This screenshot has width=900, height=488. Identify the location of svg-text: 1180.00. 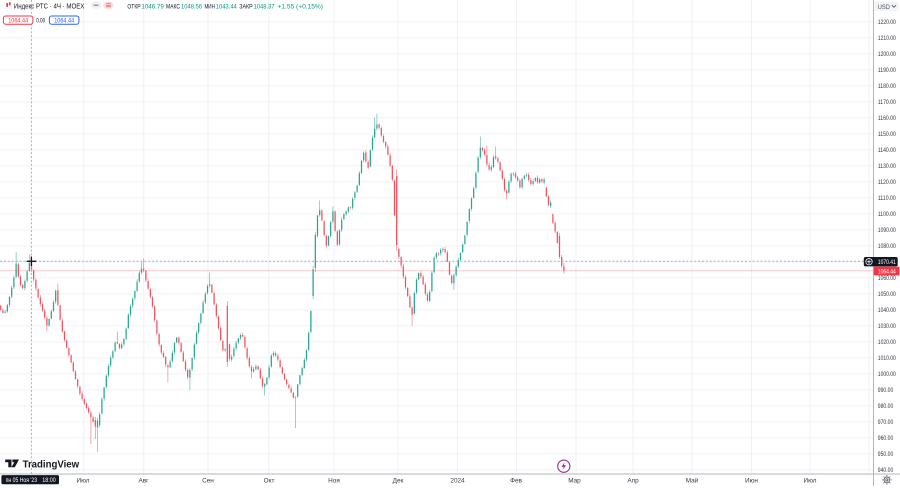
(887, 86).